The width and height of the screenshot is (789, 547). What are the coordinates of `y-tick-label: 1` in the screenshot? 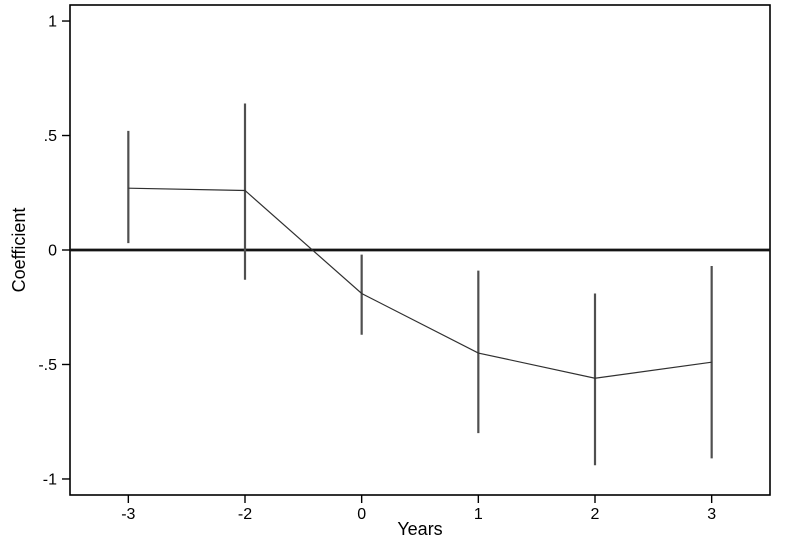 It's located at (52, 22).